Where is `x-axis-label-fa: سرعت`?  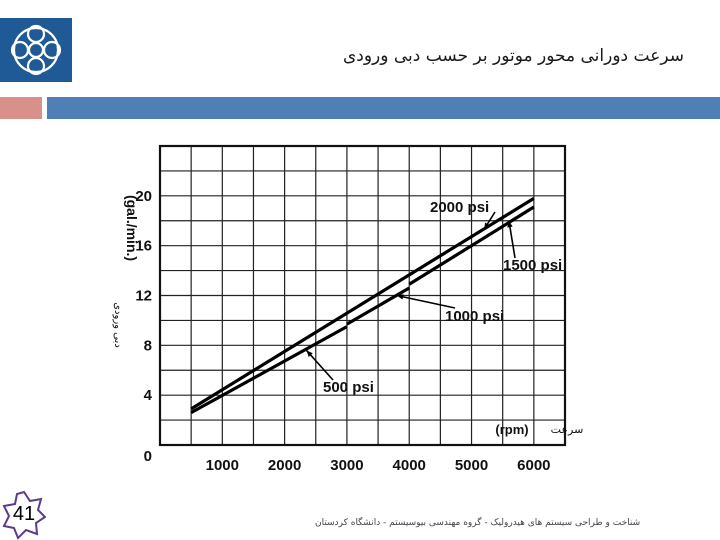
x-axis-label-fa: سرعت is located at coordinates (567, 429).